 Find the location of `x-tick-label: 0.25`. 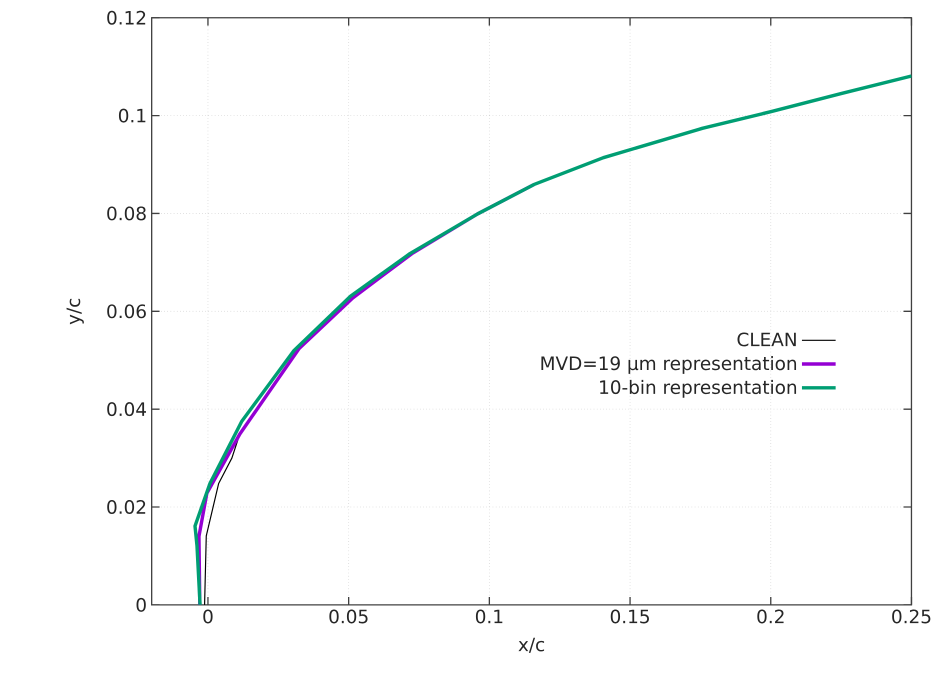

x-tick-label: 0.25 is located at coordinates (911, 617).